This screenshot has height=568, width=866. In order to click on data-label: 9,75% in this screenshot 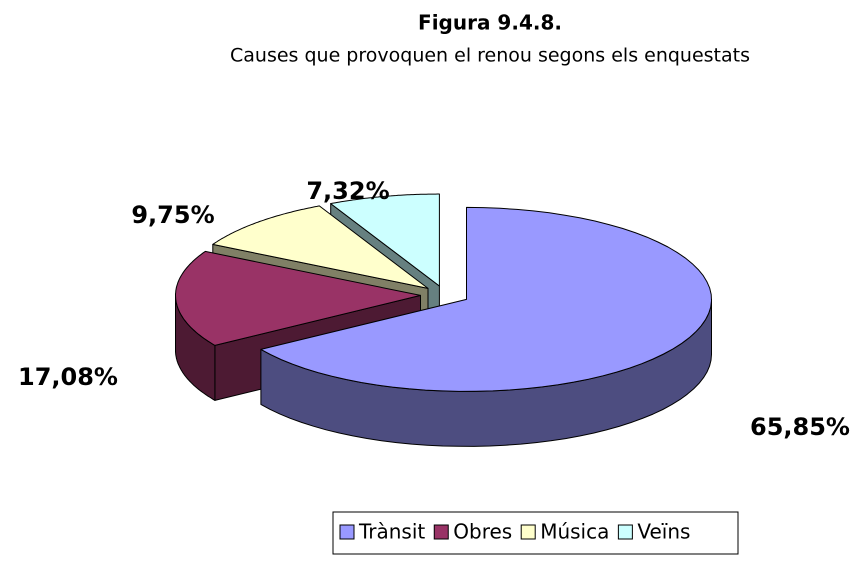, I will do `click(172, 215)`.